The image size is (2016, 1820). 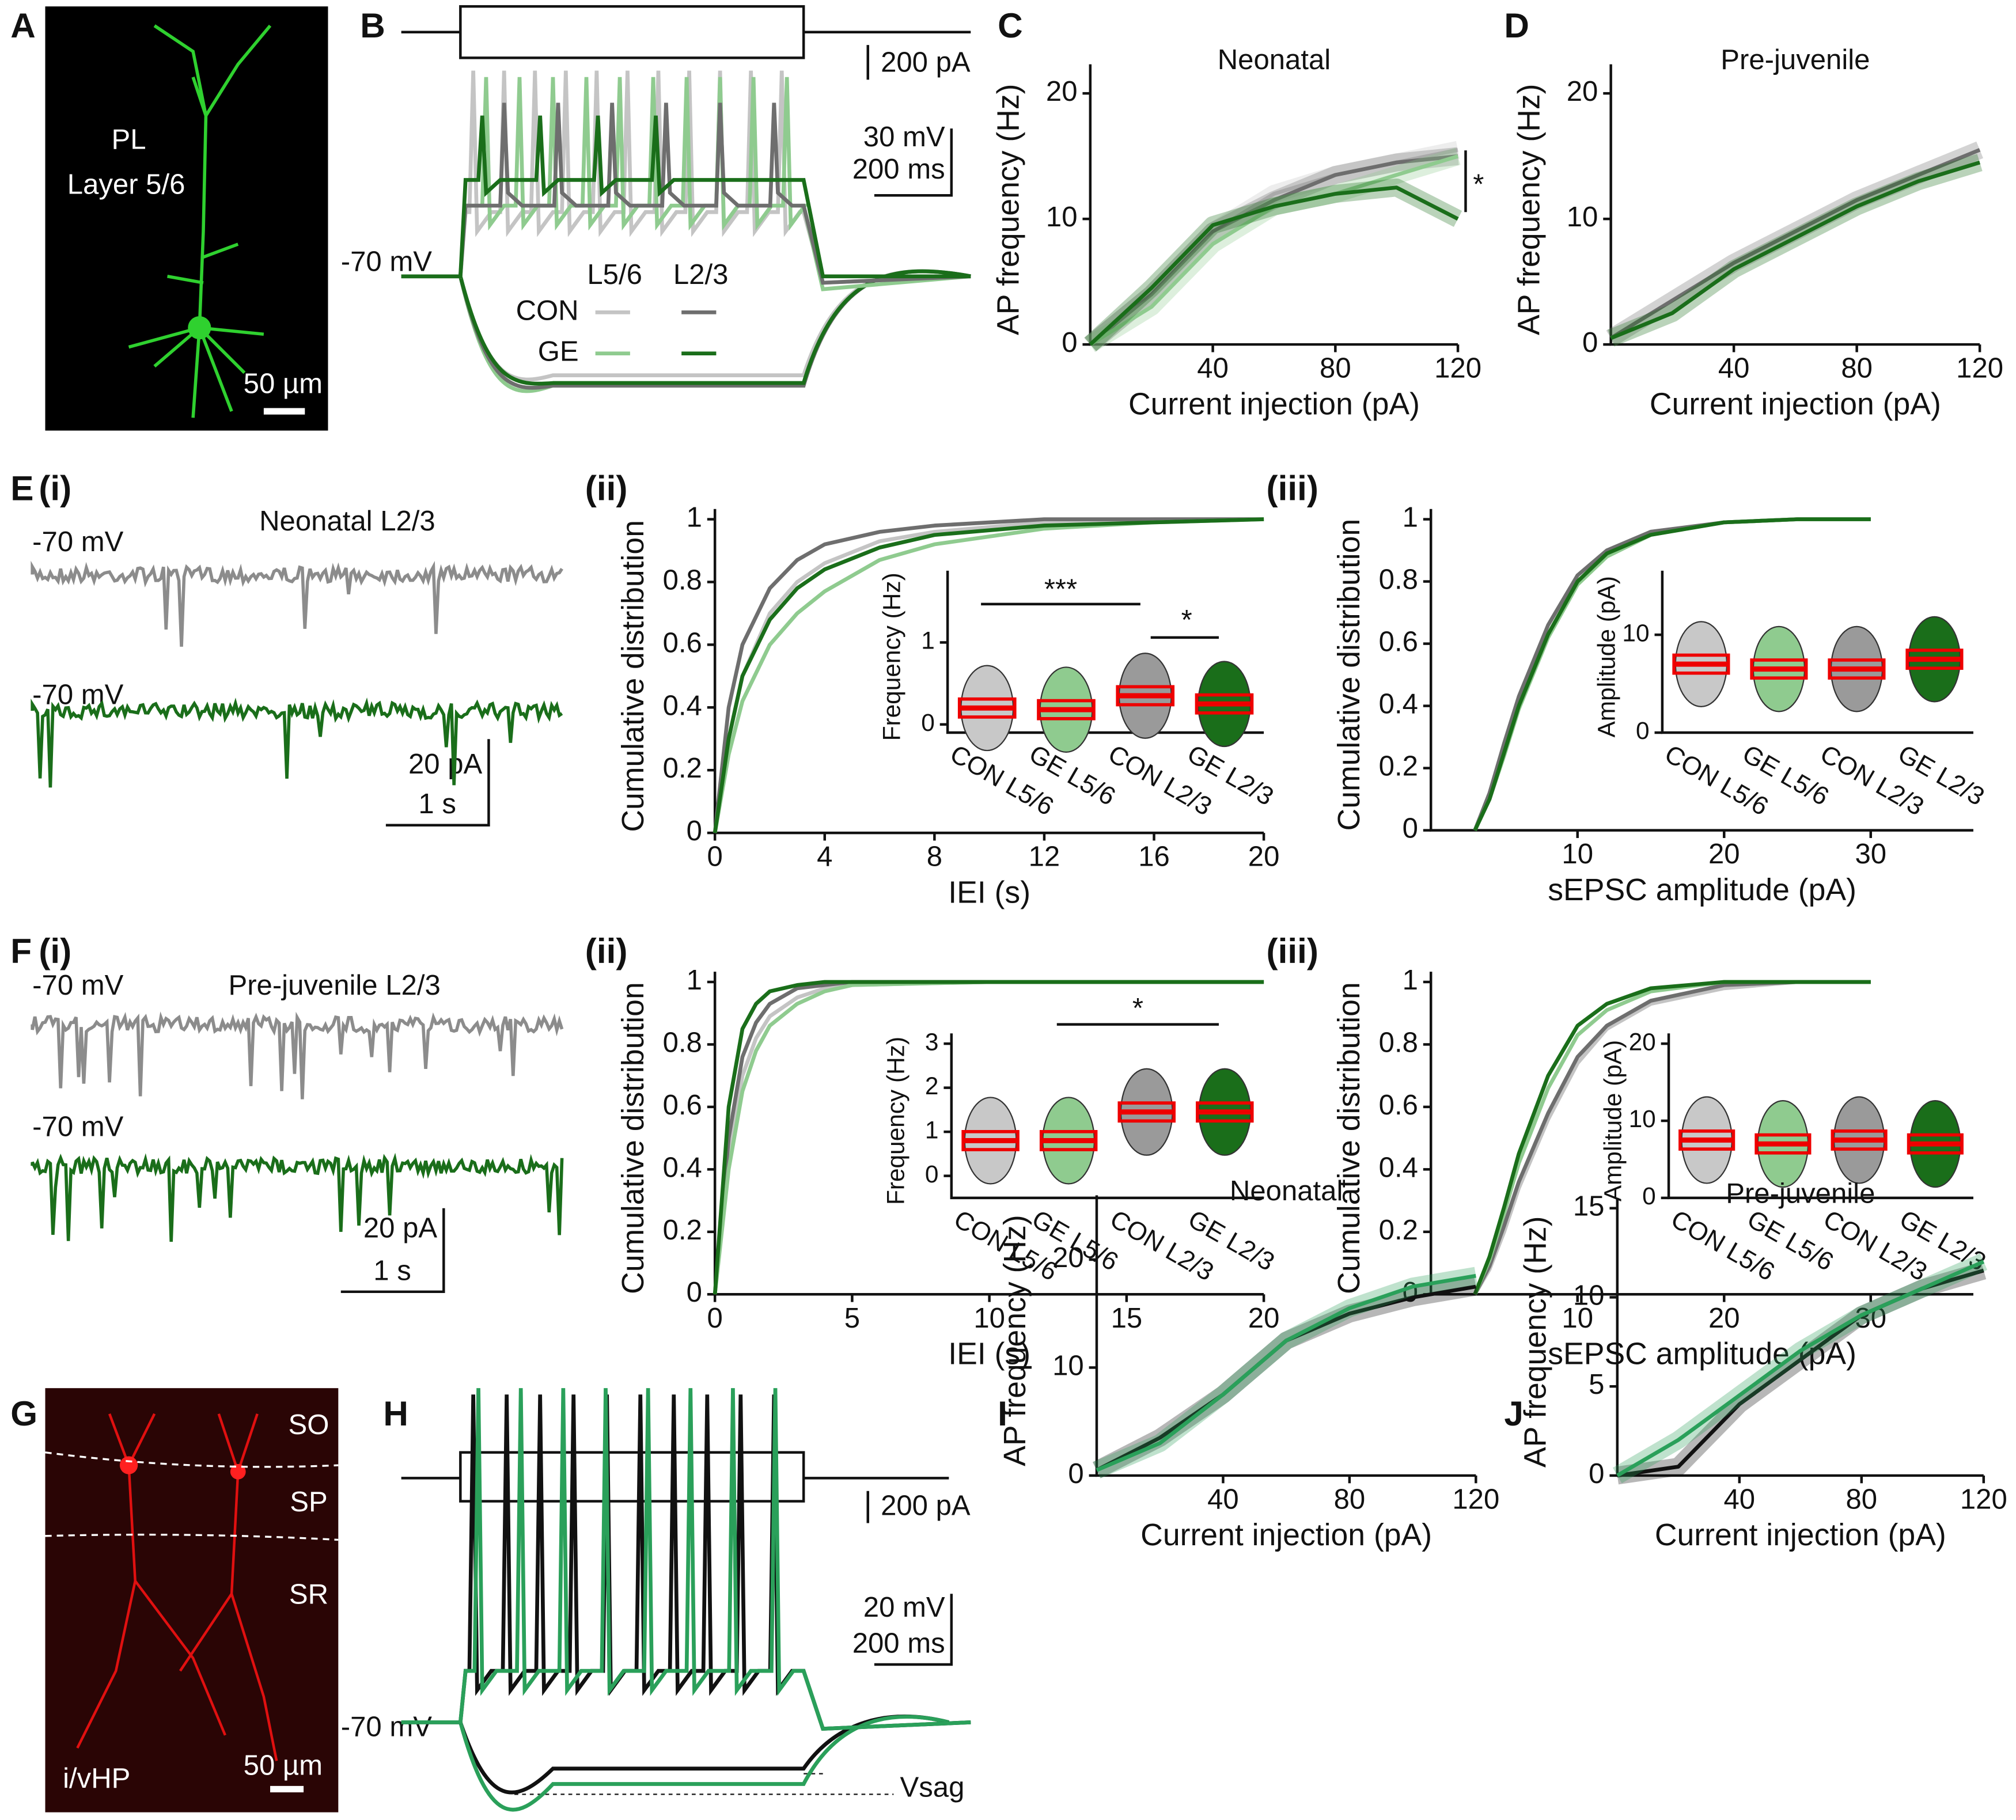 I want to click on y-axis-label: Amplitude (pA), so click(x=1613, y=1120).